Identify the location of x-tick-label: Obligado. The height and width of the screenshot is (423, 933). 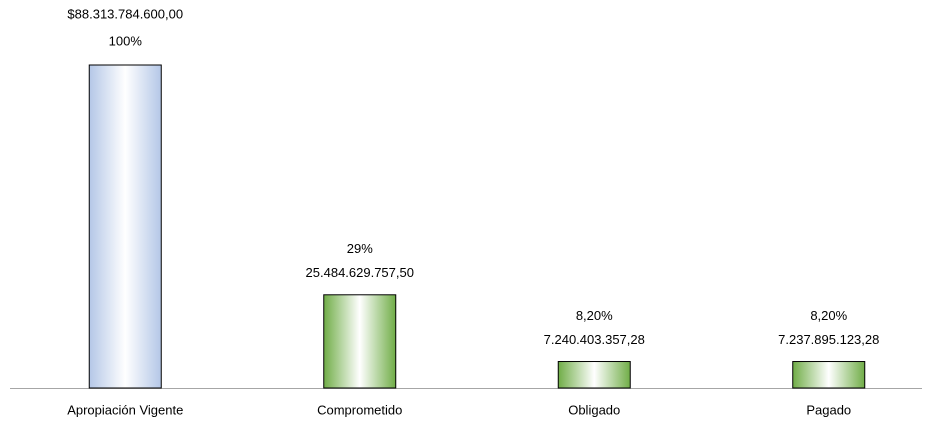
(594, 409).